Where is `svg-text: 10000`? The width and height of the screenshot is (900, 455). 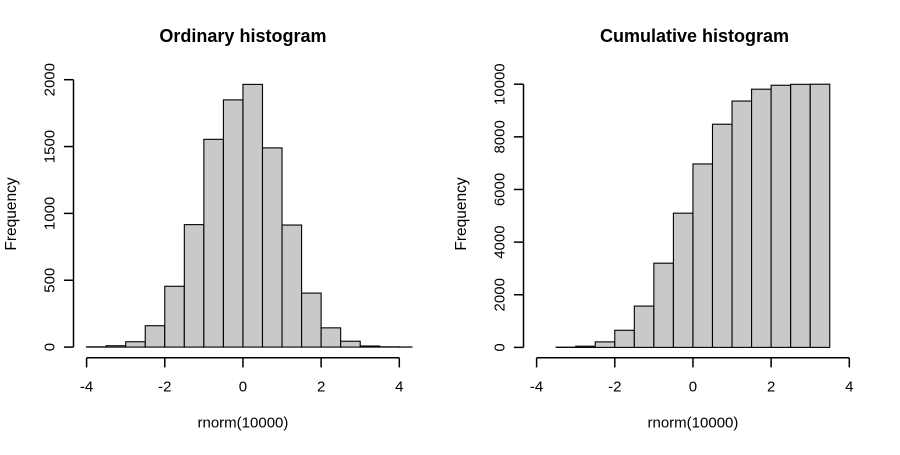 svg-text: 10000 is located at coordinates (499, 84).